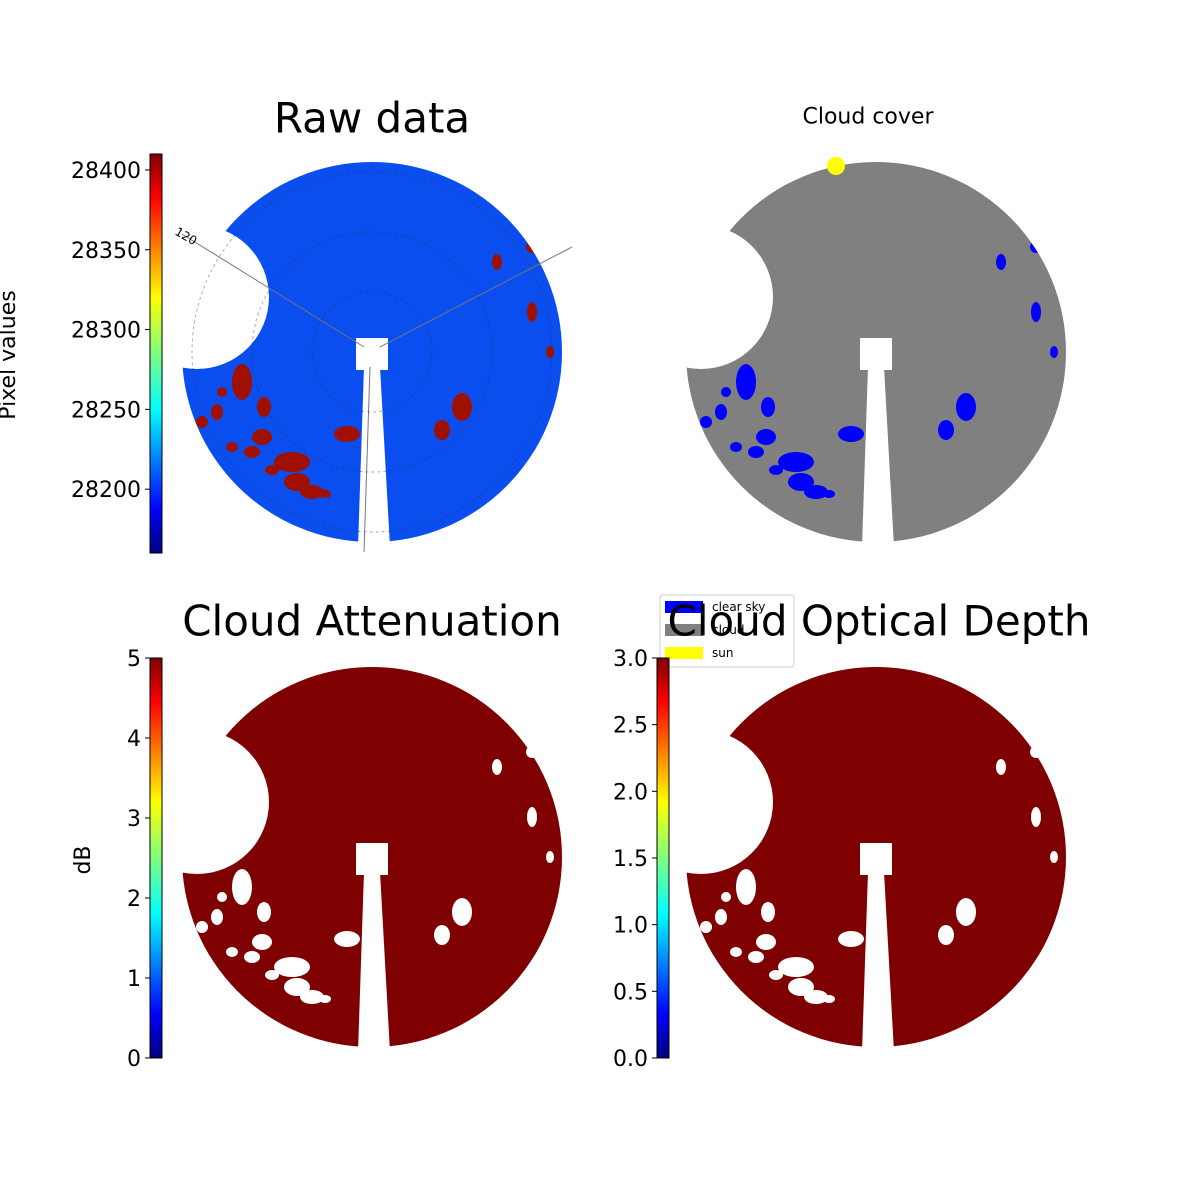  Describe the element at coordinates (134, 739) in the screenshot. I see `colorbar-tick-label: 4` at that location.